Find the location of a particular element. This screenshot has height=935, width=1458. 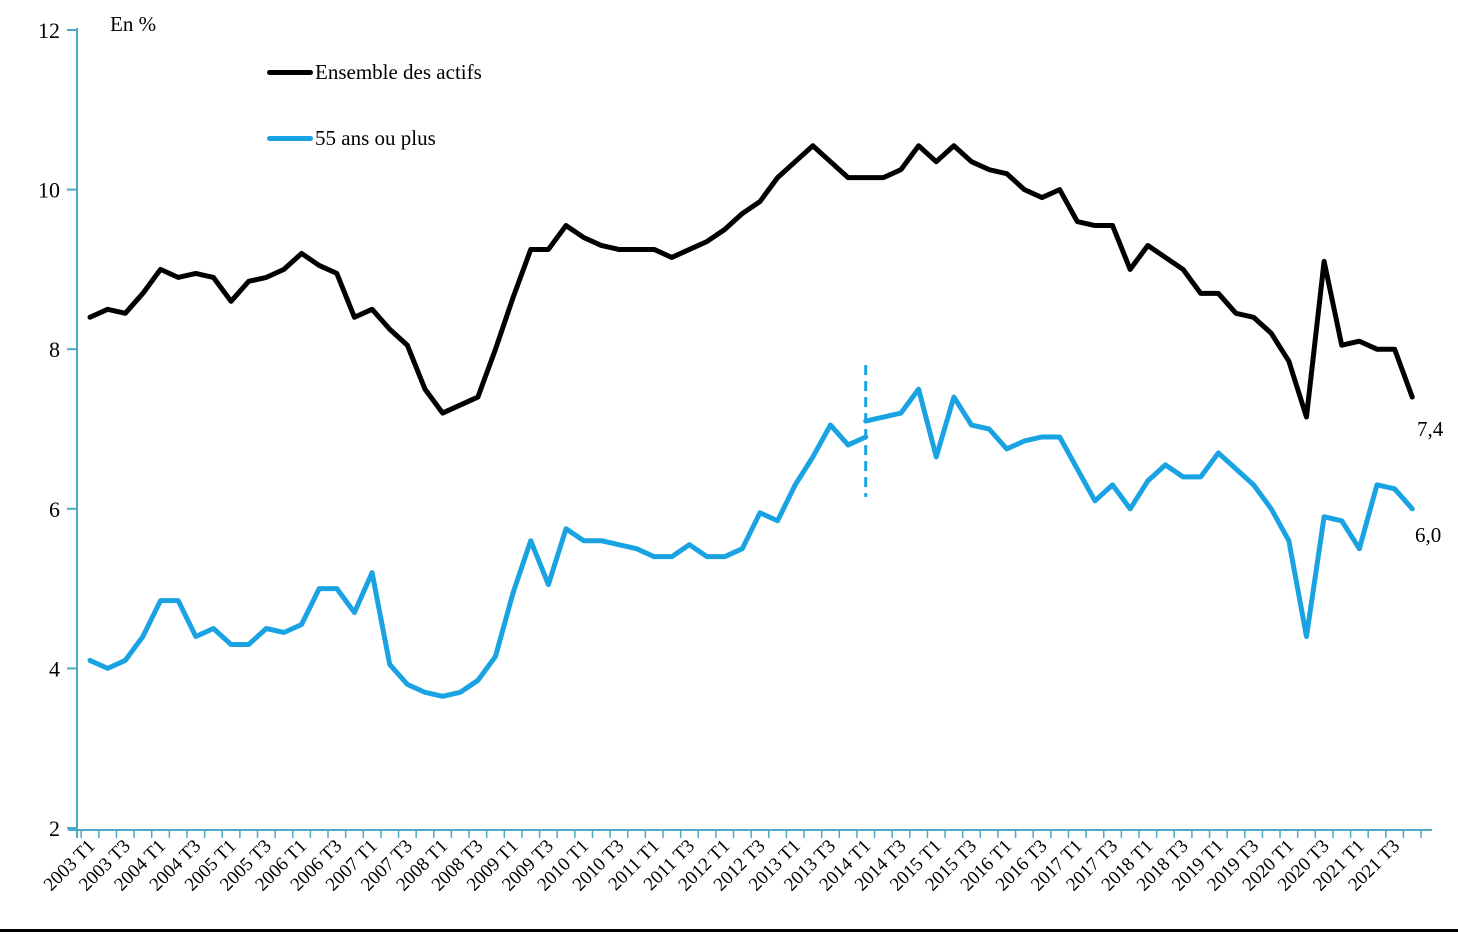

y-axis-tick-label: 12 is located at coordinates (49, 30).